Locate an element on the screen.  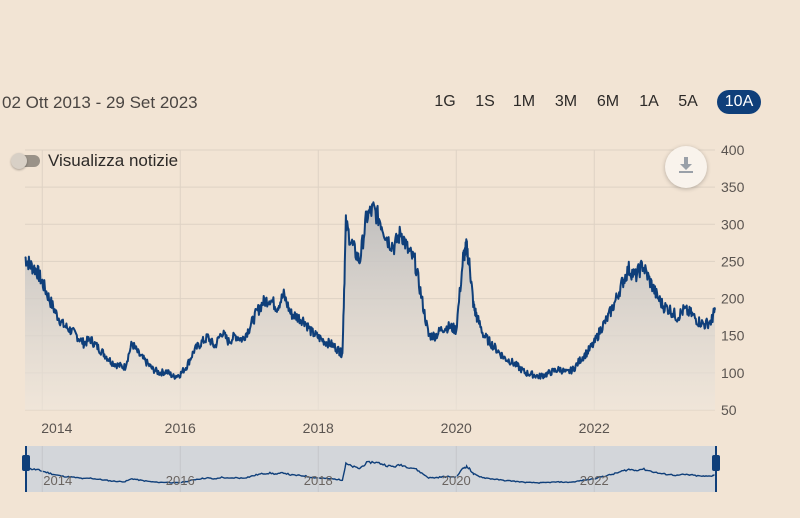
range-button-1s: 1S is located at coordinates (485, 101).